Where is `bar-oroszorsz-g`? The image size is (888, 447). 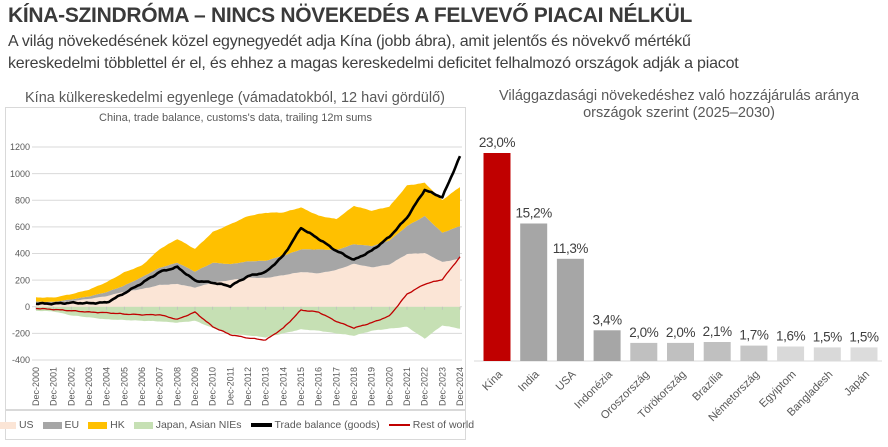
bar-oroszorsz-g is located at coordinates (644, 351).